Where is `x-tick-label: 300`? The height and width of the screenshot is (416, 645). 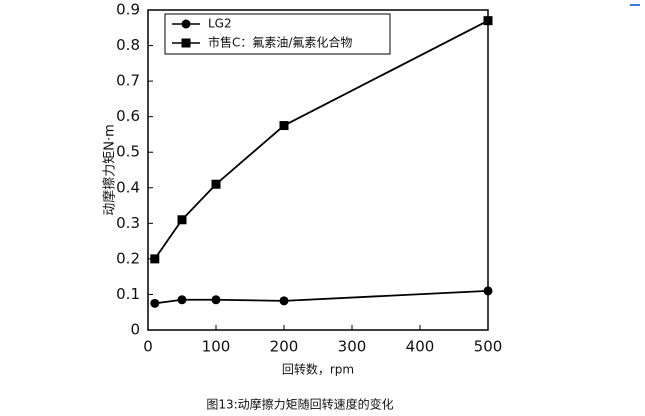
x-tick-label: 300 is located at coordinates (352, 347).